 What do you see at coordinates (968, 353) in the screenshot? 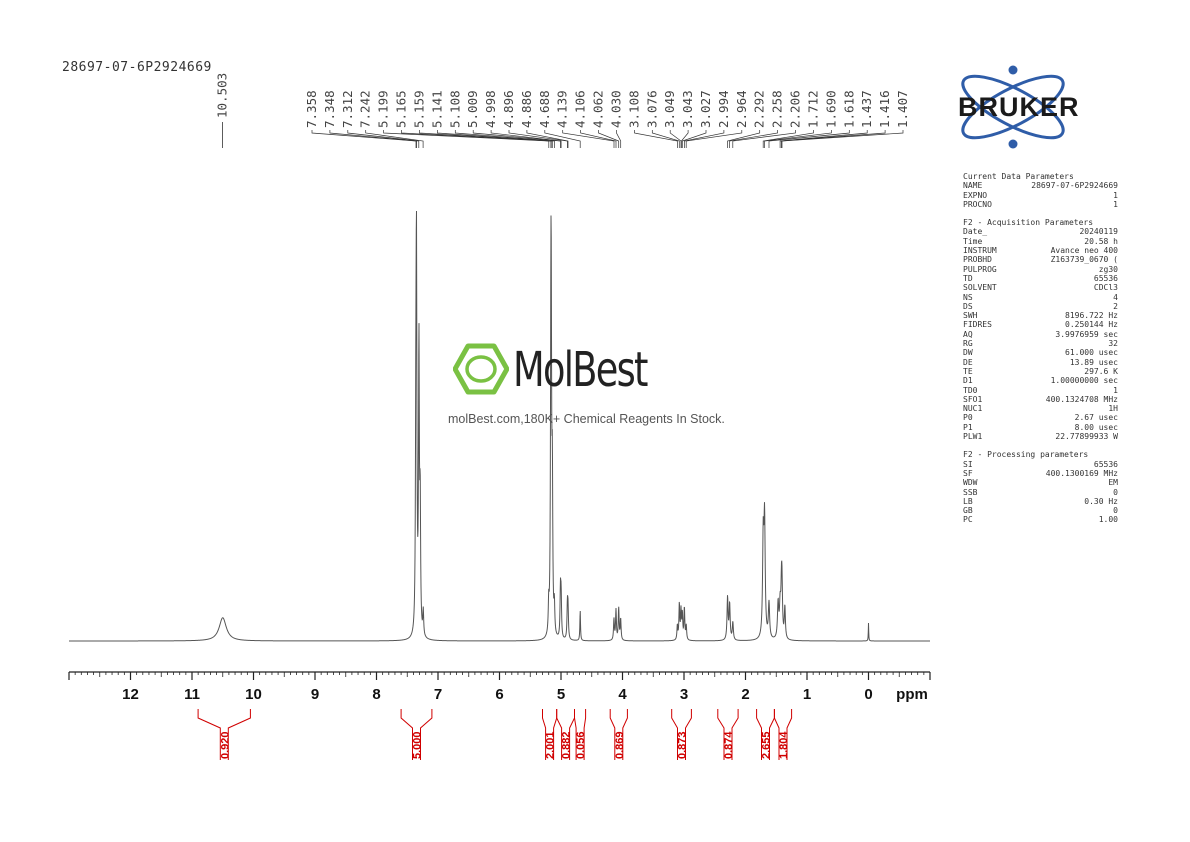
I see `param-key: DW` at bounding box center [968, 353].